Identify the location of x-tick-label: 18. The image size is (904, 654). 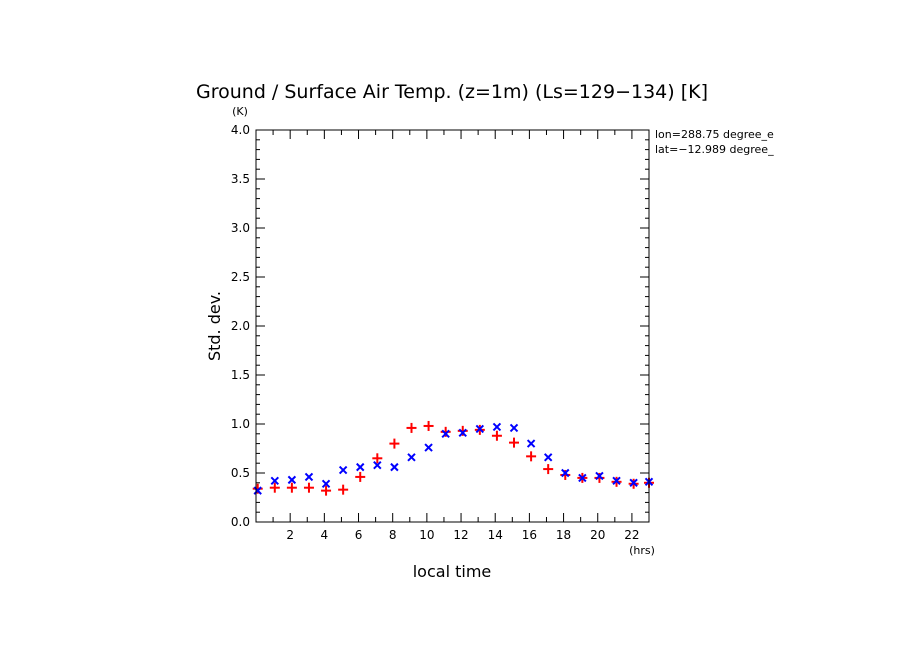
(563, 535).